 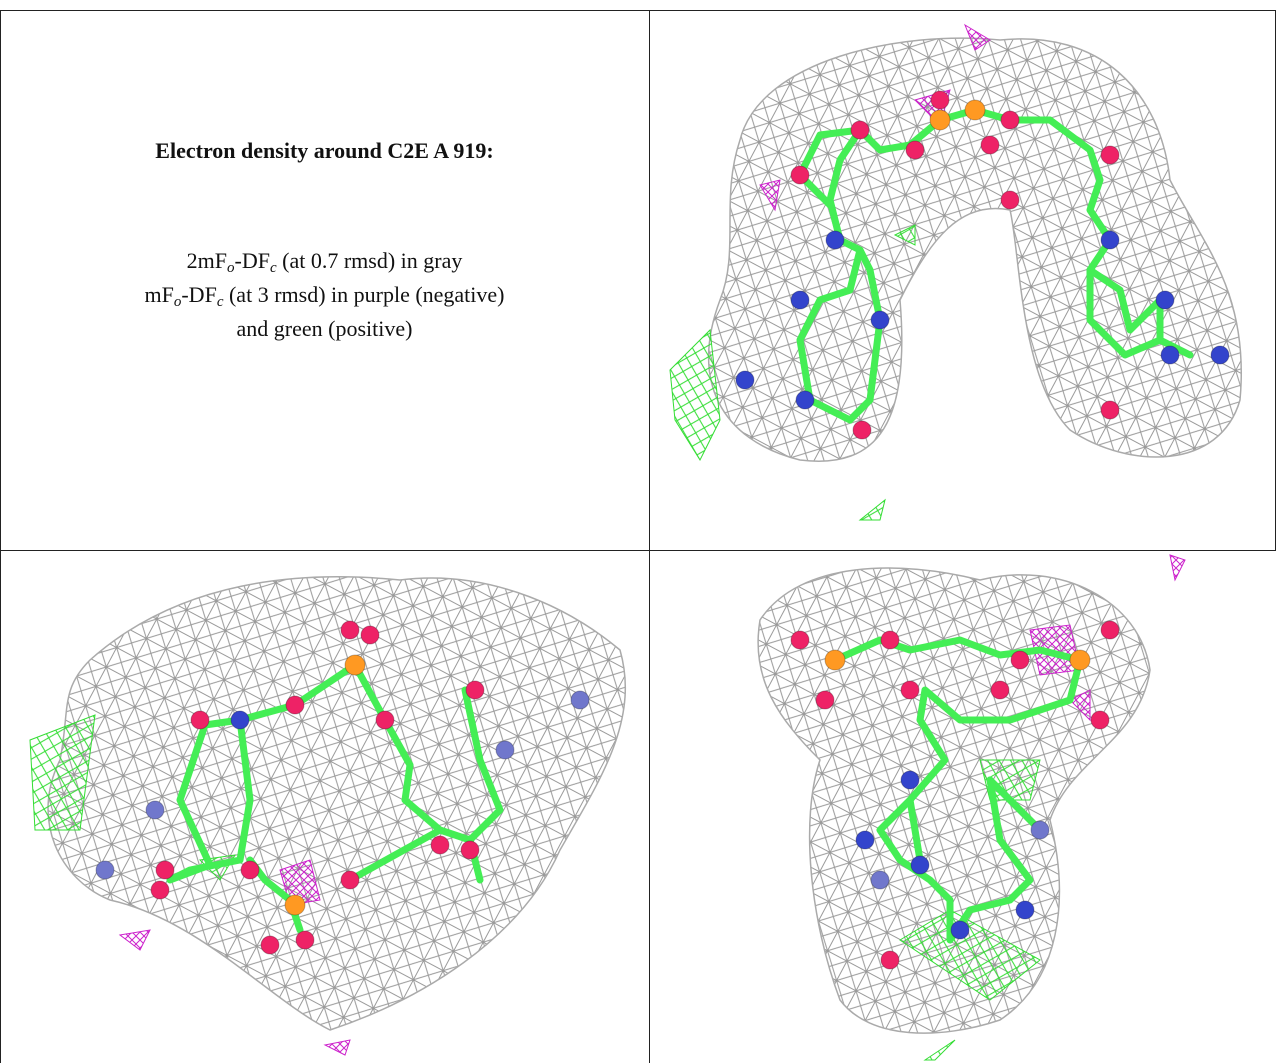 I want to click on text: (at 0.7 rmsd) in gray, so click(x=369, y=260).